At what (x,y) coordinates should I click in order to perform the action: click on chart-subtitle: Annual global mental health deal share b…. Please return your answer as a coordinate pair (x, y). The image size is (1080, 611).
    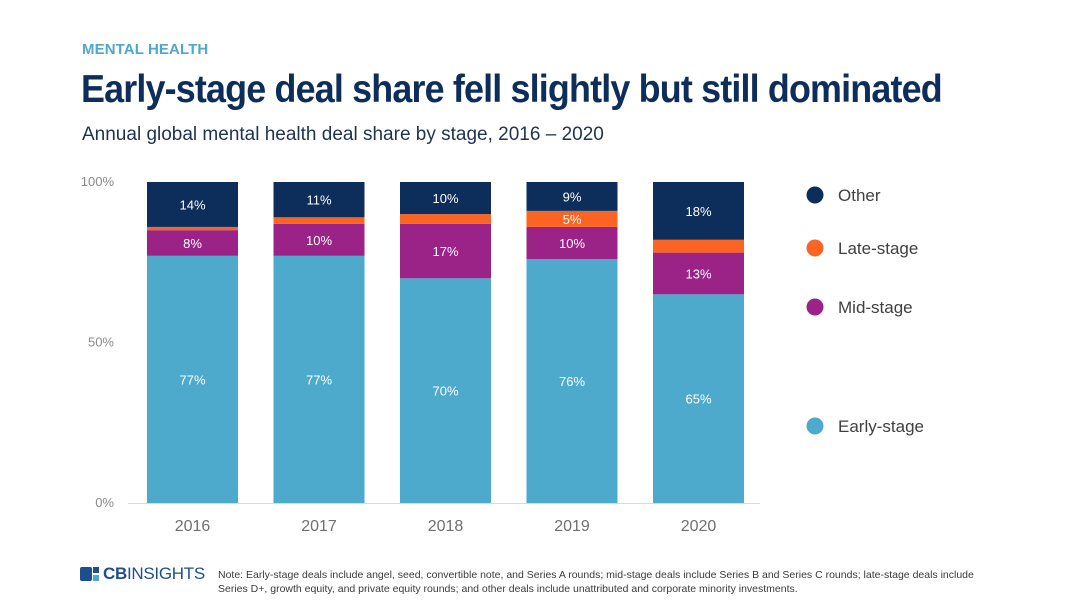
    Looking at the image, I should click on (343, 134).